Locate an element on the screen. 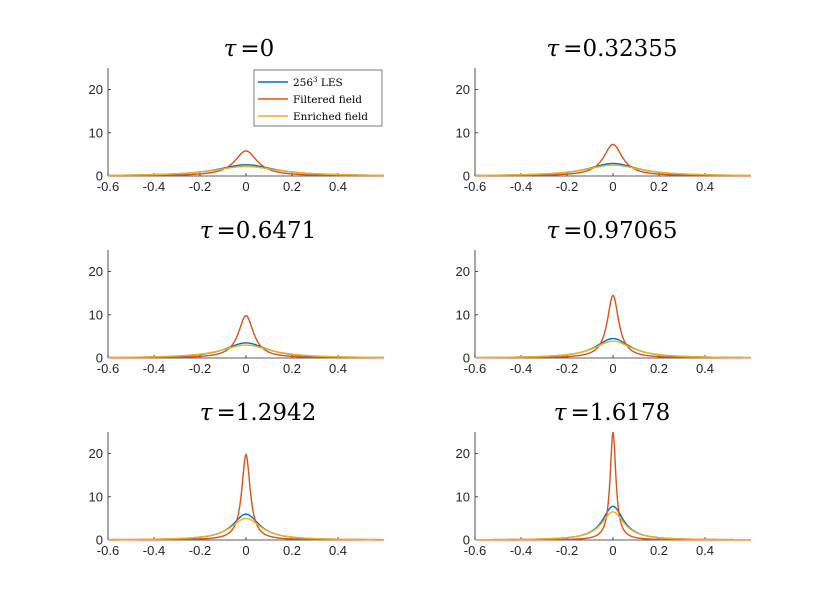 The image size is (830, 606). panel-5: τ =1.2942 -0.6 -0.4 -0.2 0 0.2 0.4 0 10 20 is located at coordinates (237, 479).